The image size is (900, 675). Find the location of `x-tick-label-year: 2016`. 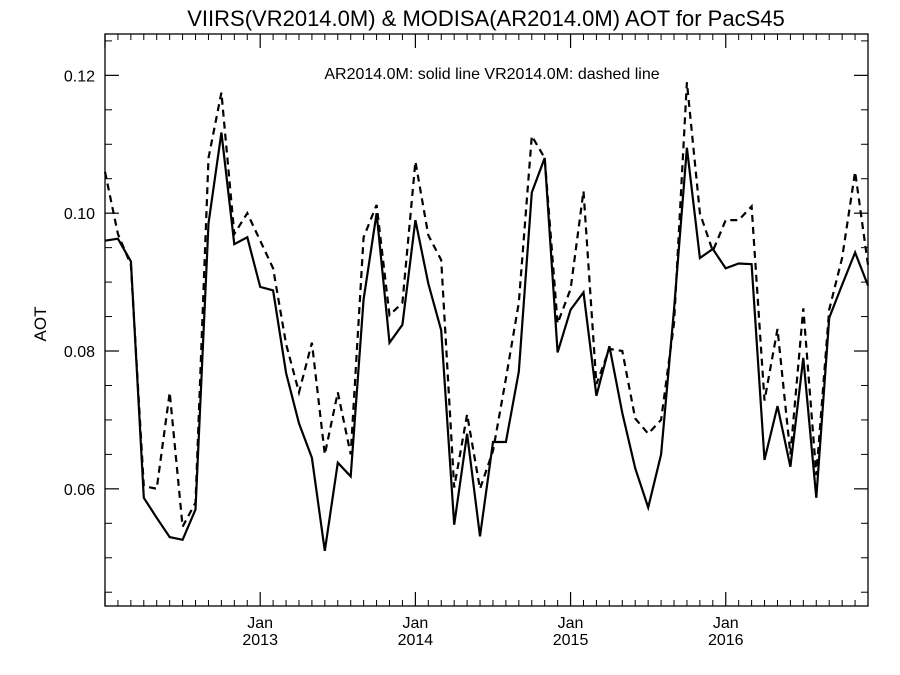

x-tick-label-year: 2016 is located at coordinates (726, 640).